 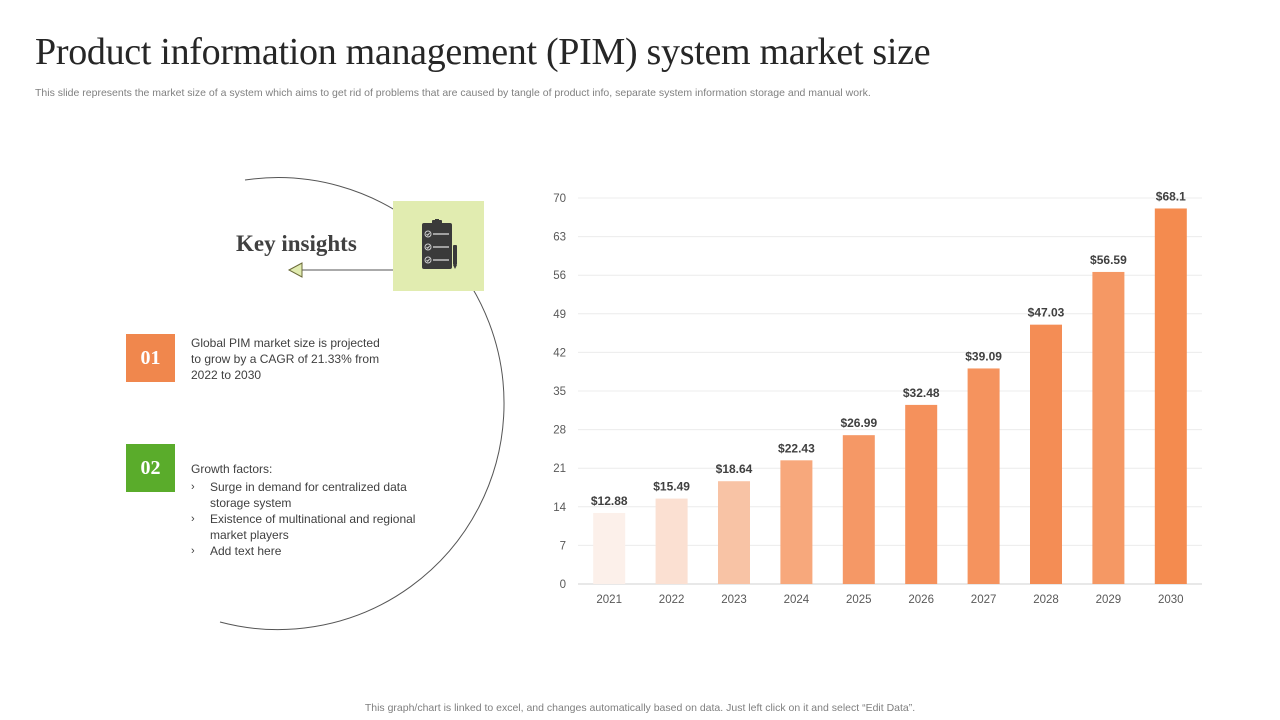 I want to click on x-tick-label: 2024, so click(x=797, y=600).